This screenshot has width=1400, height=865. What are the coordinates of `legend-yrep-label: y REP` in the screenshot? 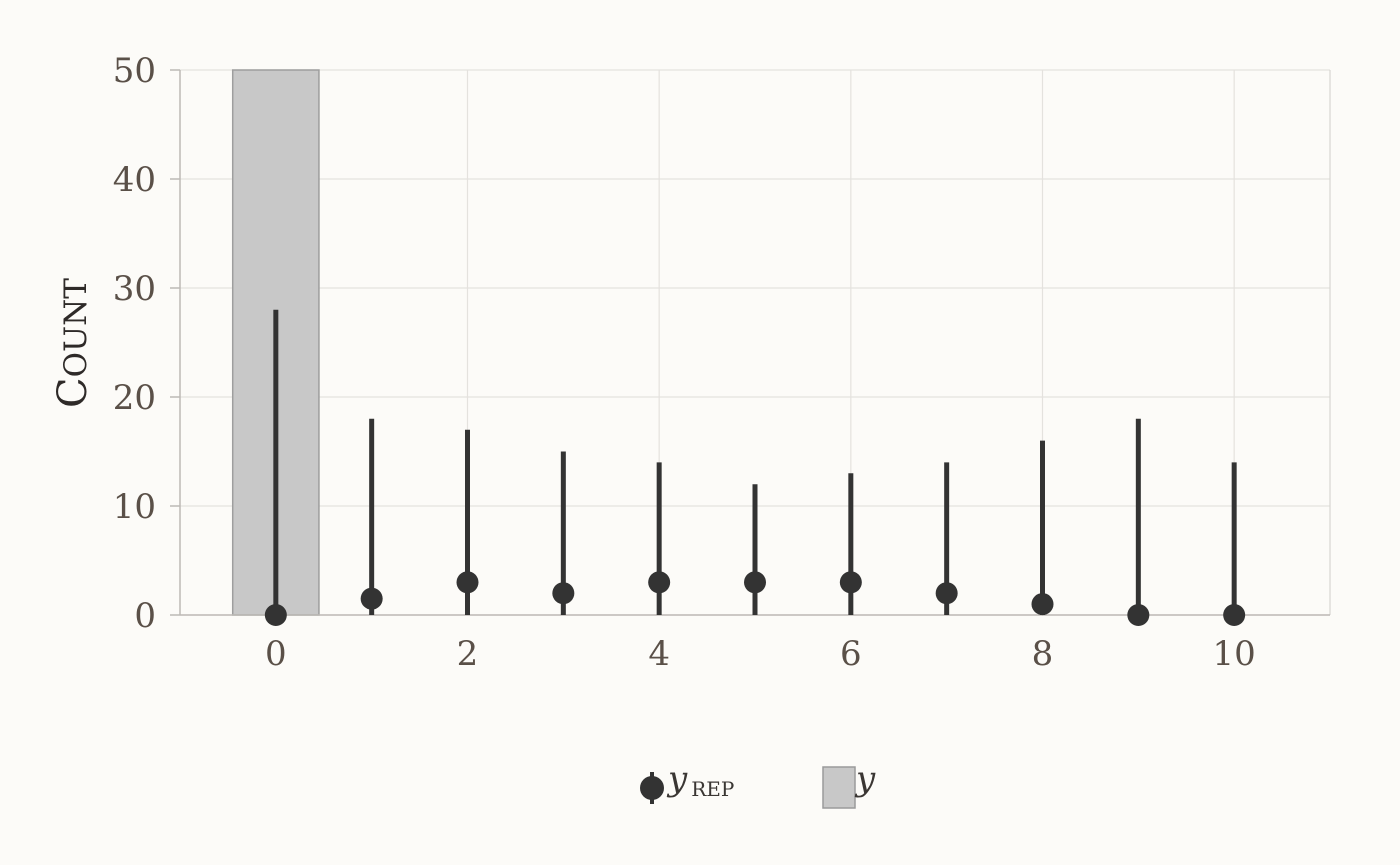 It's located at (700, 780).